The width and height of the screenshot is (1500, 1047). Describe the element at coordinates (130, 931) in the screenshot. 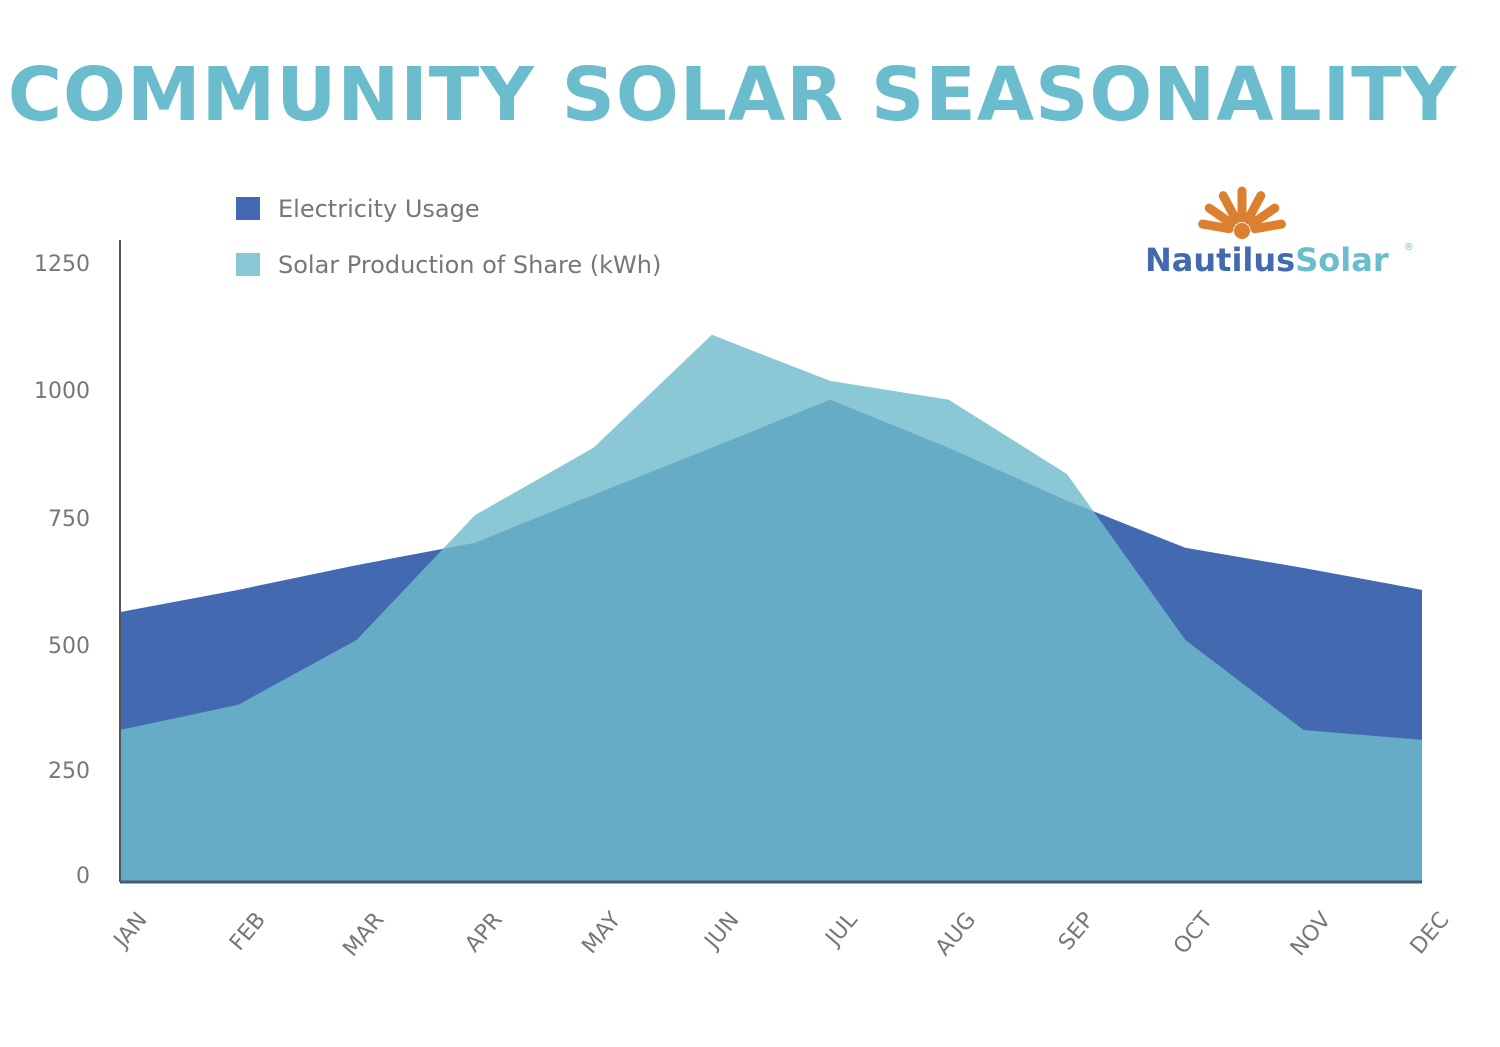

I see `x-tick-label: JAN` at that location.